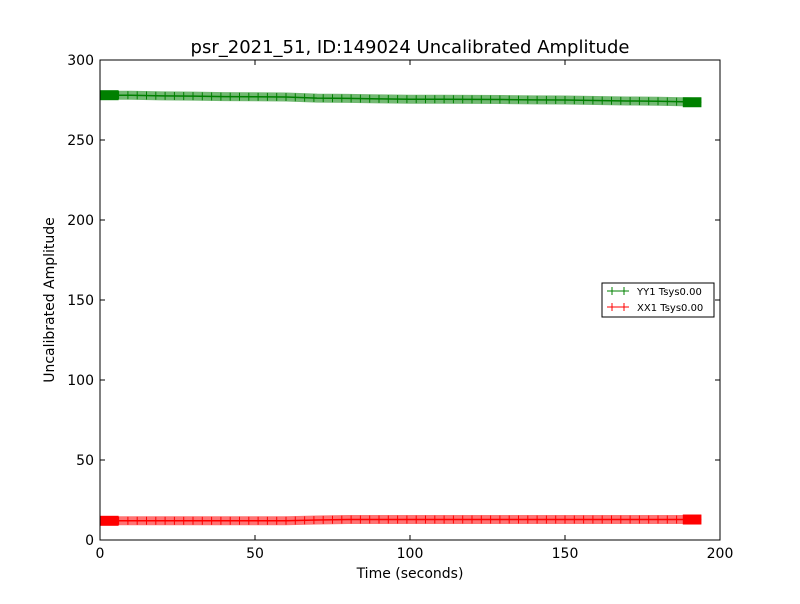 This screenshot has height=604, width=800. Describe the element at coordinates (89, 541) in the screenshot. I see `y-tick-label: 0` at that location.